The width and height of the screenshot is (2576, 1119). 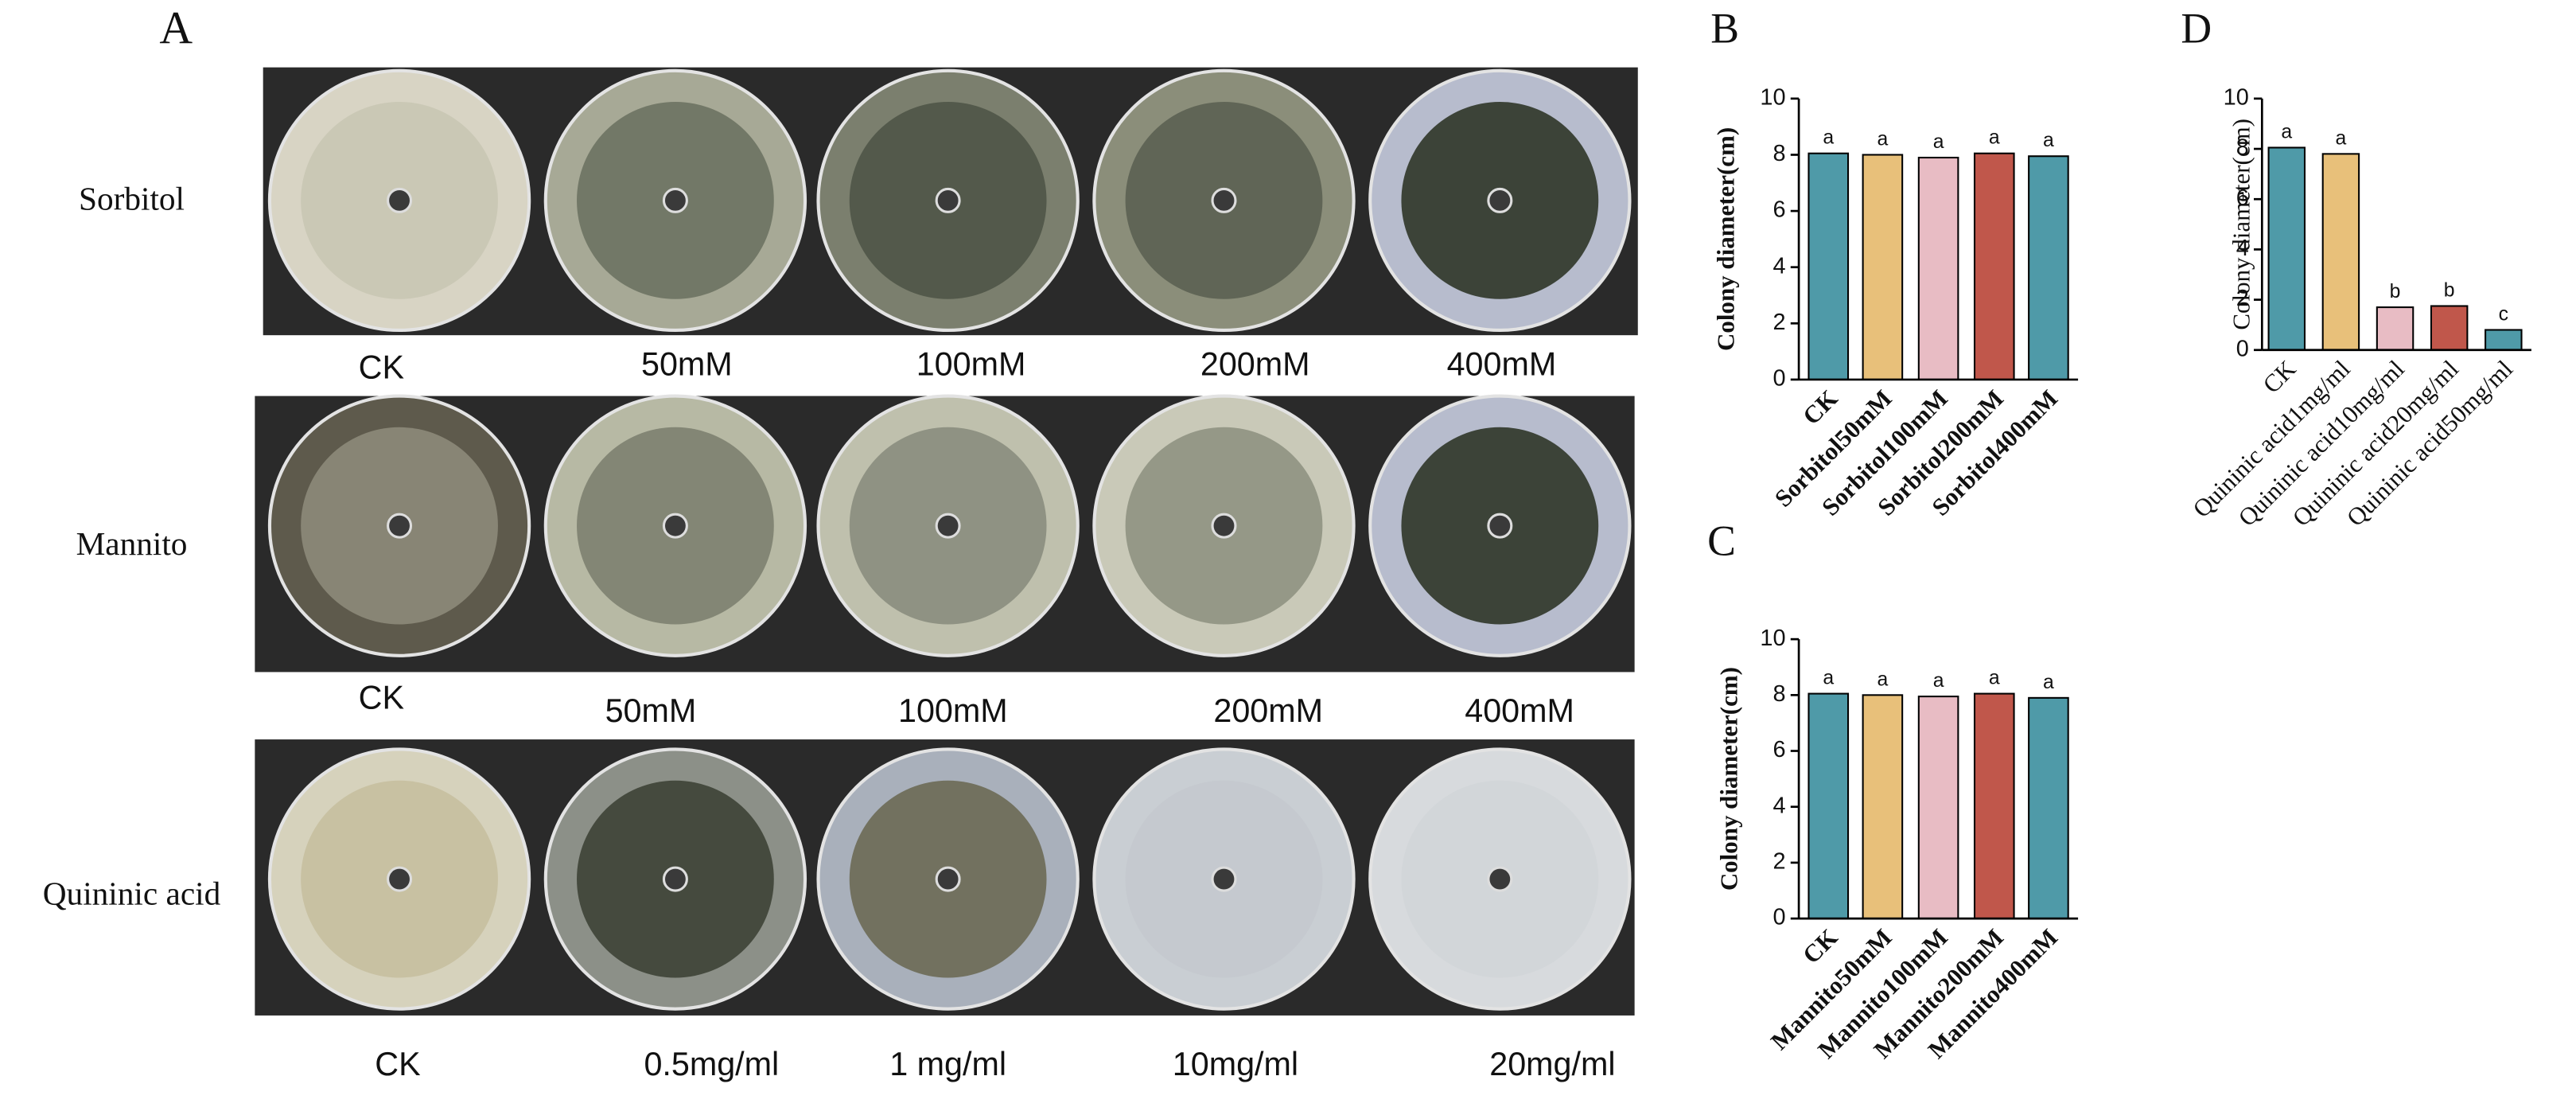 What do you see at coordinates (1725, 29) in the screenshot?
I see `panel-letter: B` at bounding box center [1725, 29].